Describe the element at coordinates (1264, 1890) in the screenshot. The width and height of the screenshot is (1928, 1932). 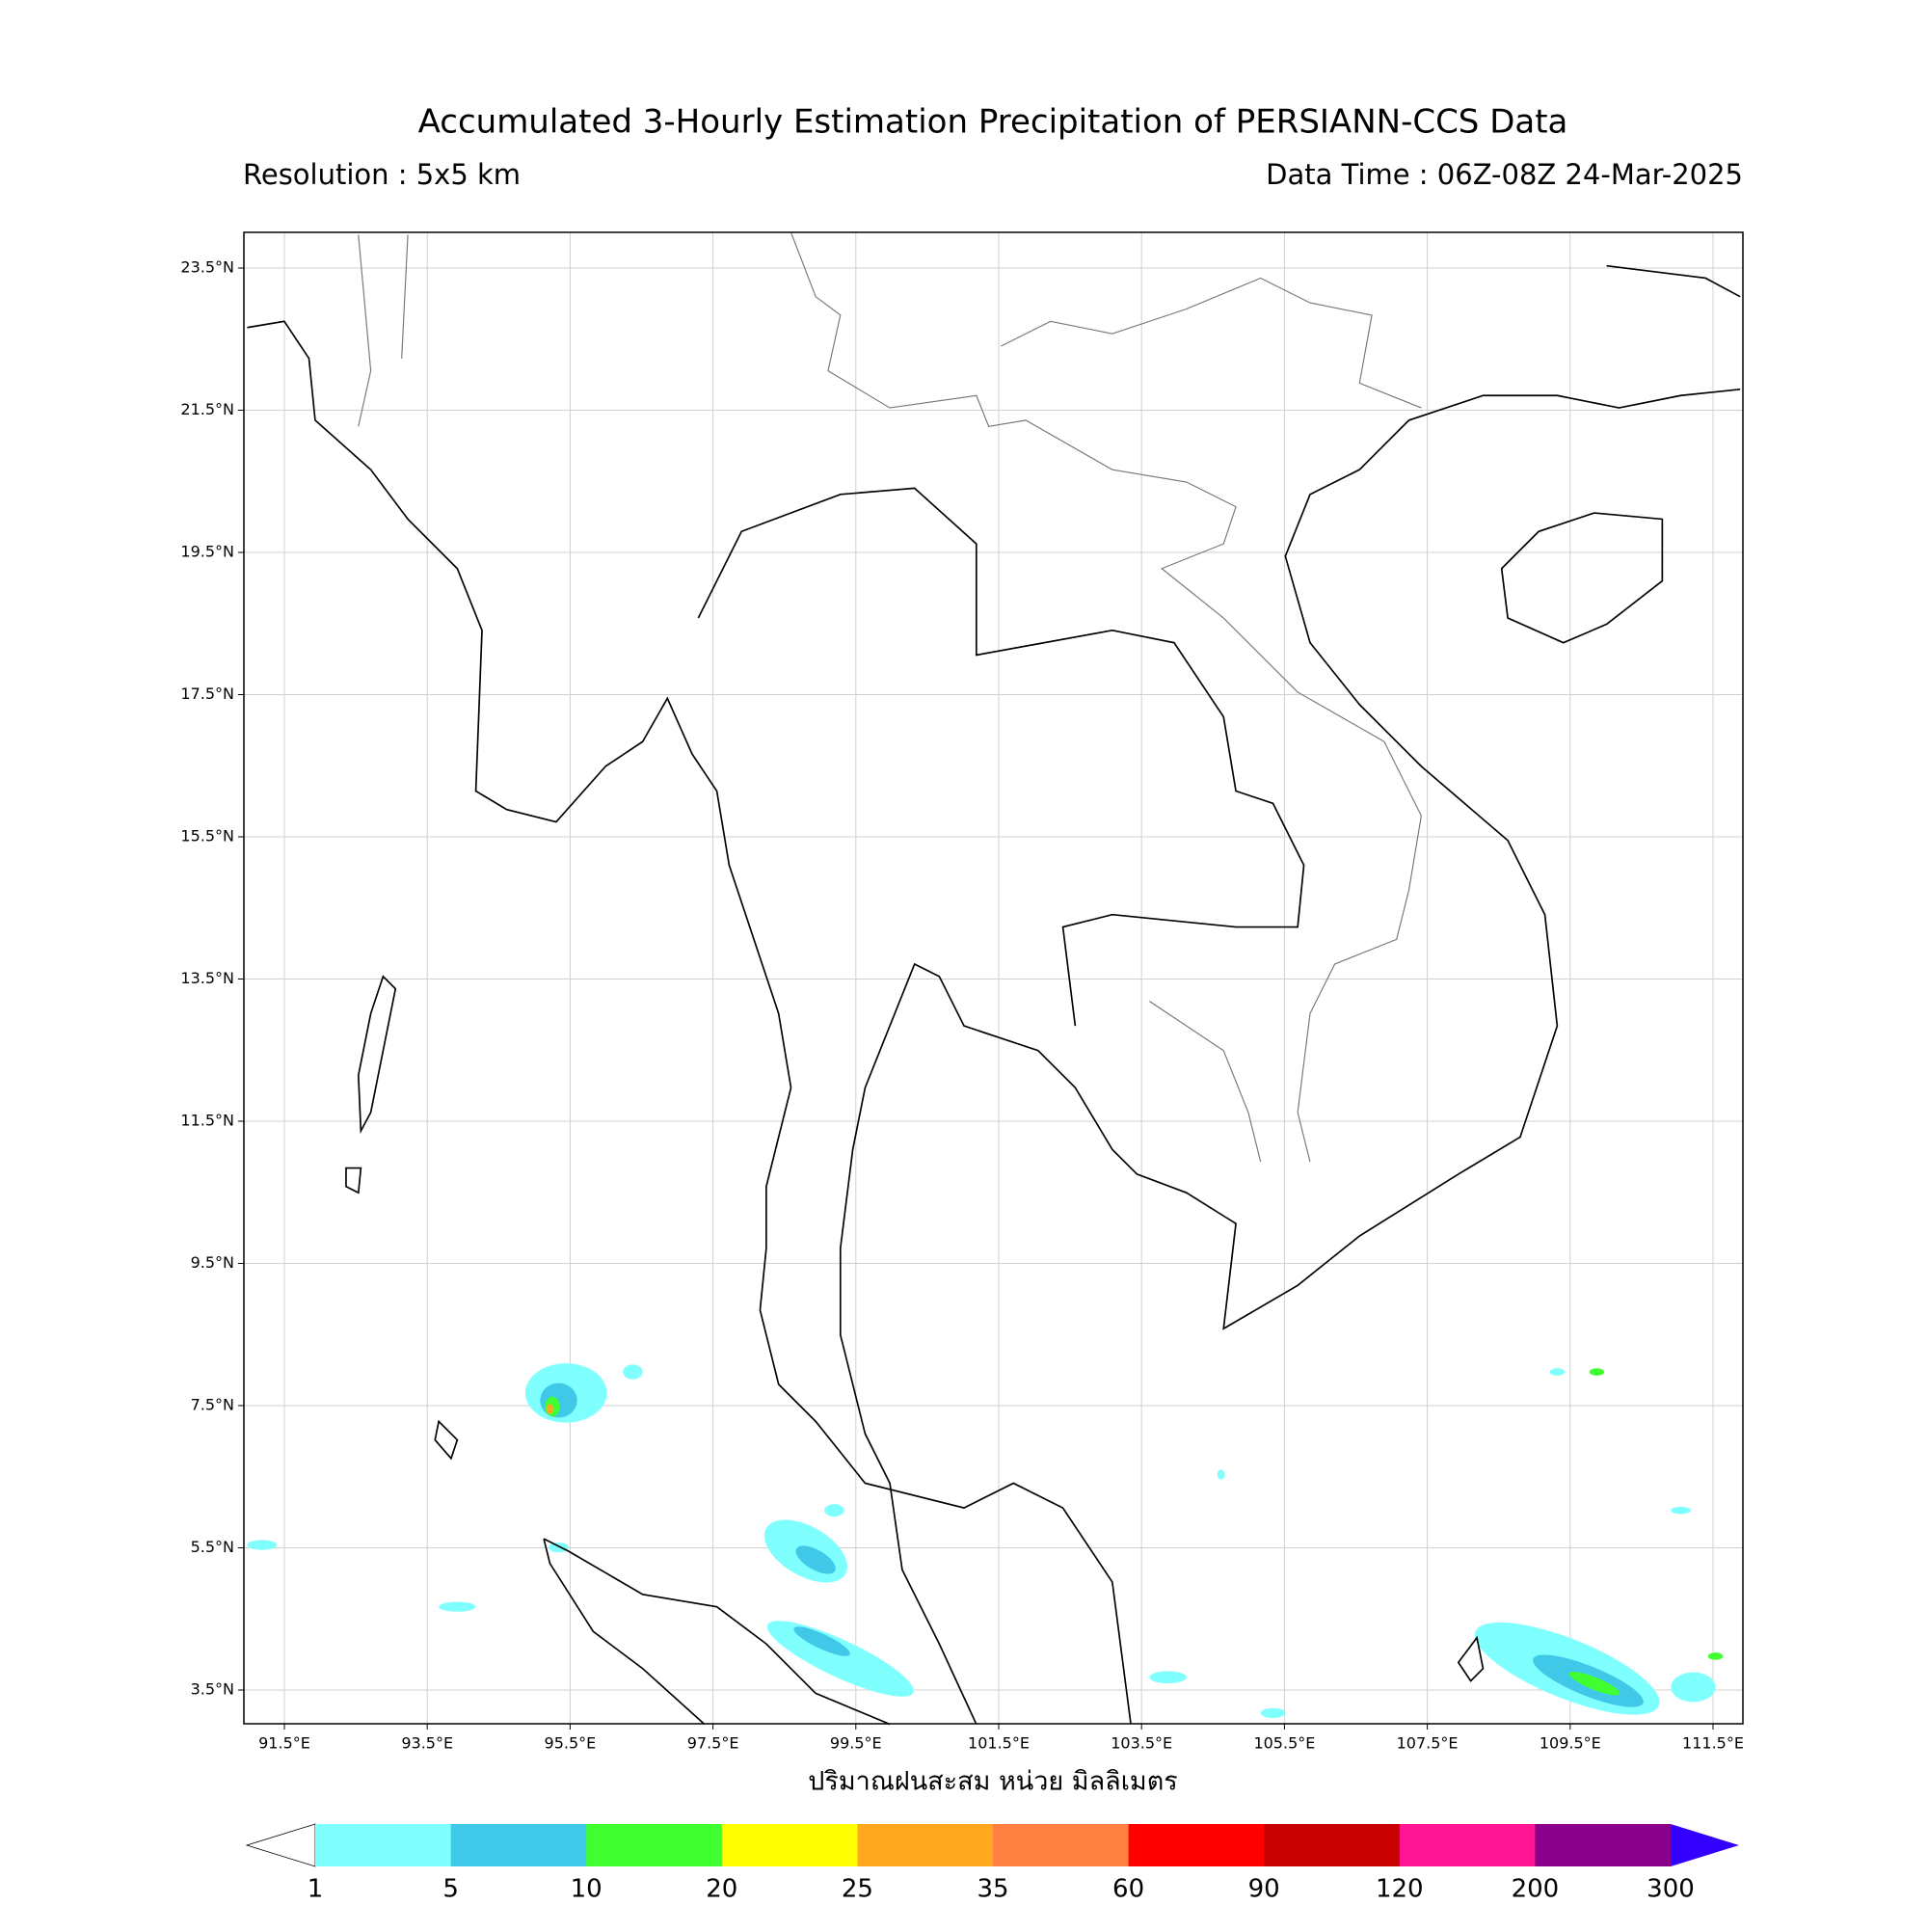
I see `colorbar-label: 90` at that location.